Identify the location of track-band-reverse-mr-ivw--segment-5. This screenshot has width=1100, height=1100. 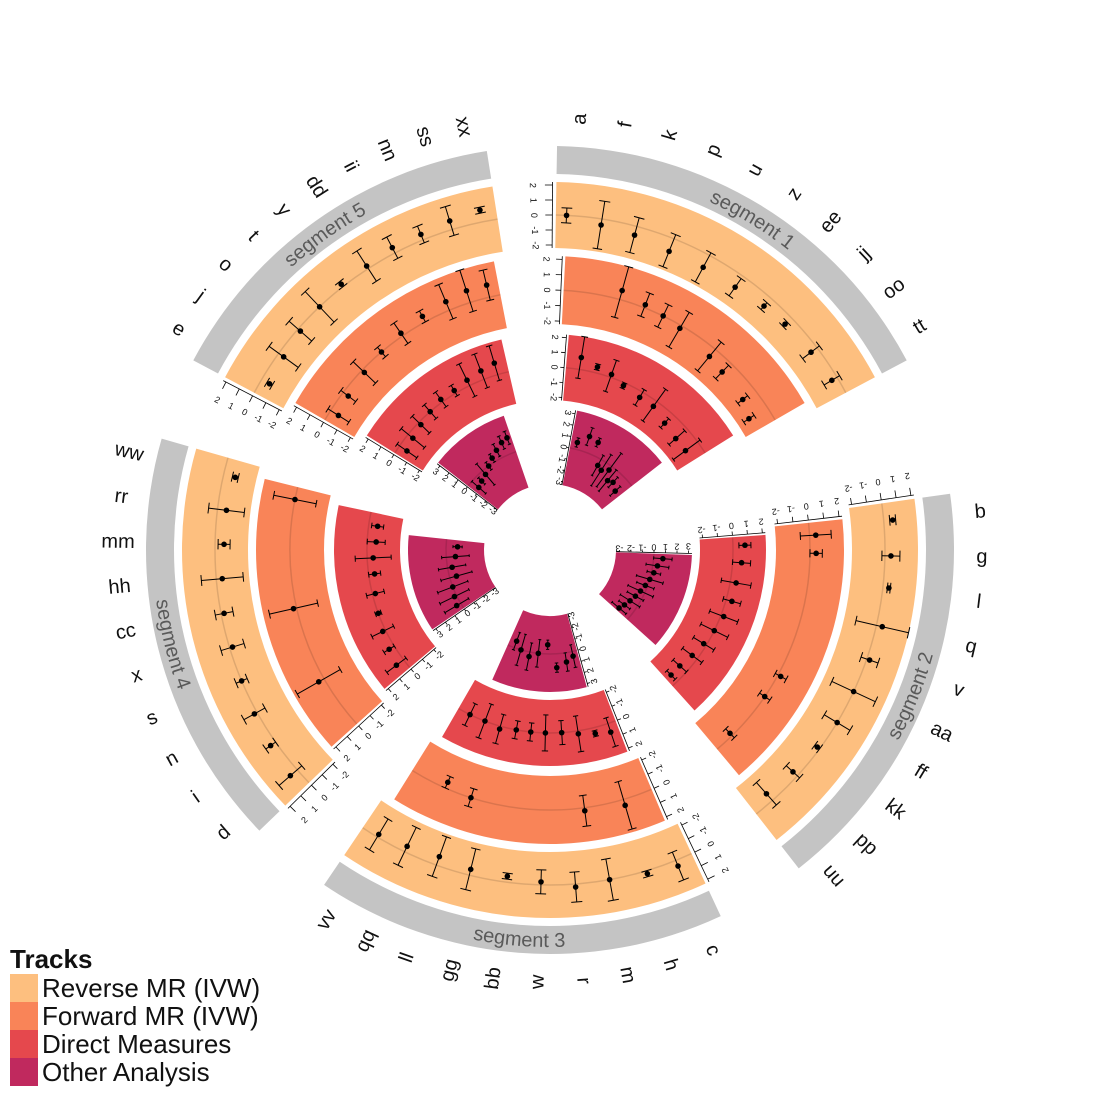
(364, 297).